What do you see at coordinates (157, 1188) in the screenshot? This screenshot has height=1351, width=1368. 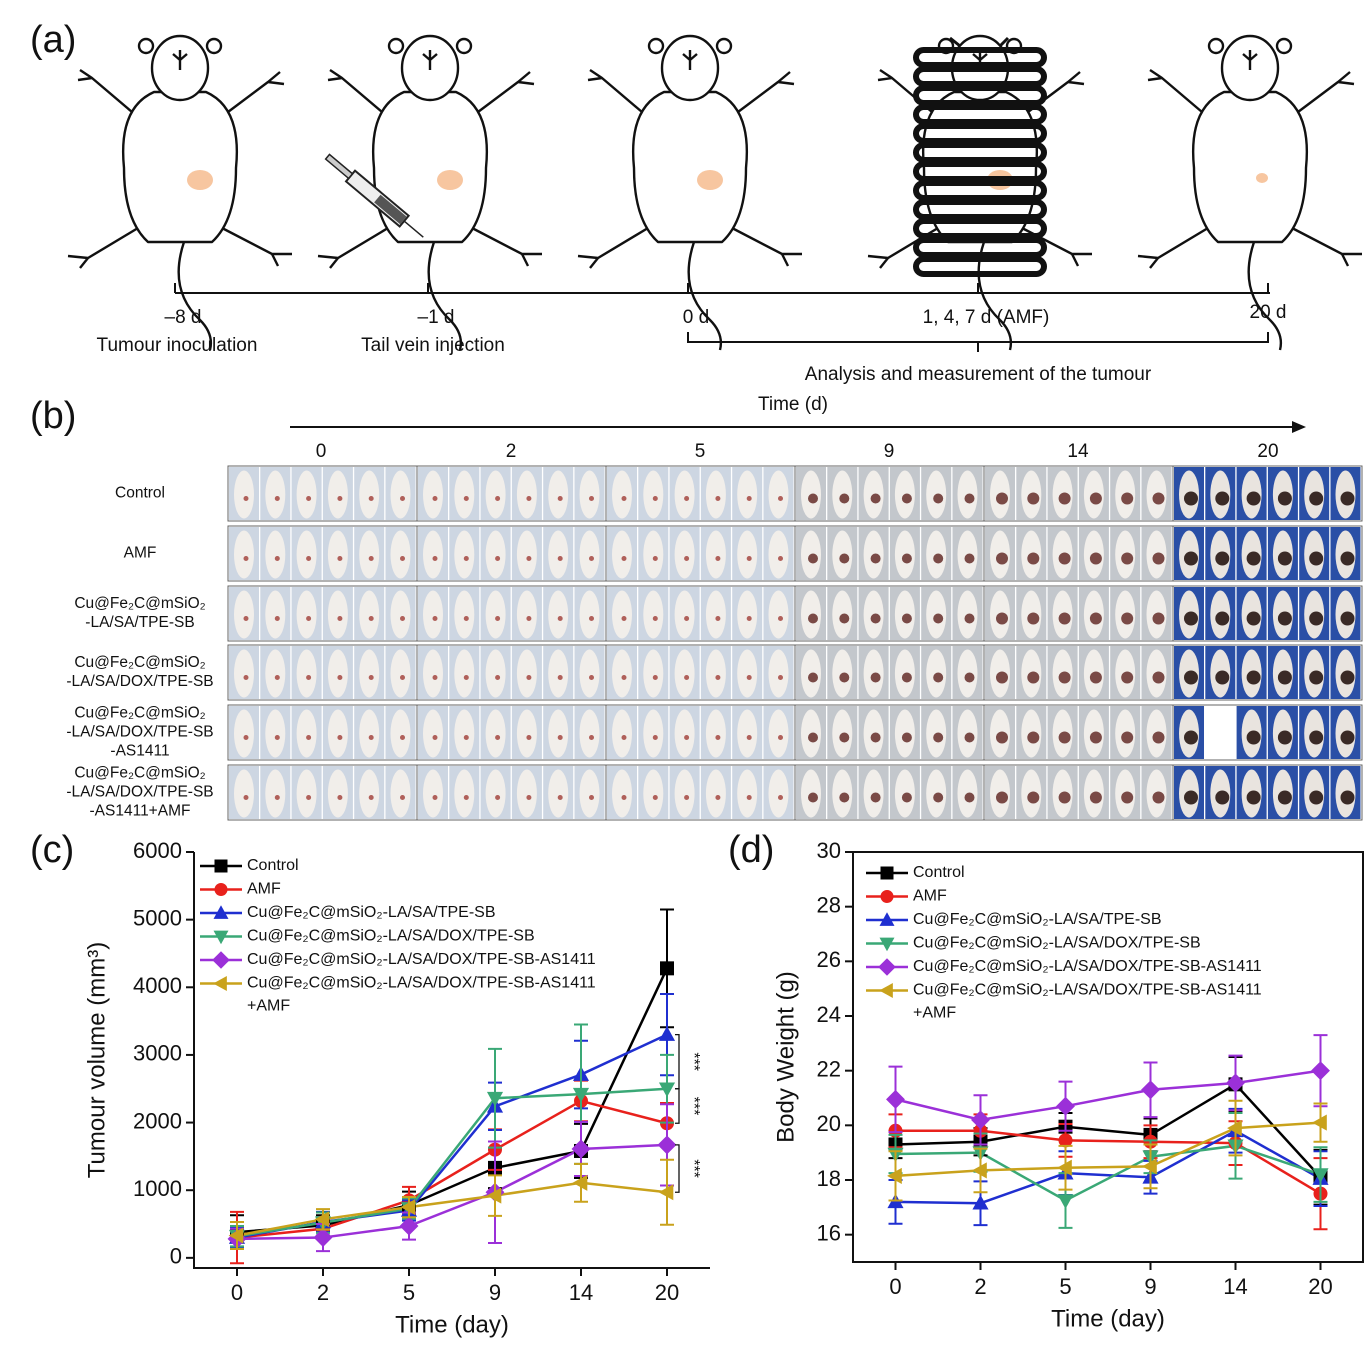 I see `y-tick-label: 1000` at bounding box center [157, 1188].